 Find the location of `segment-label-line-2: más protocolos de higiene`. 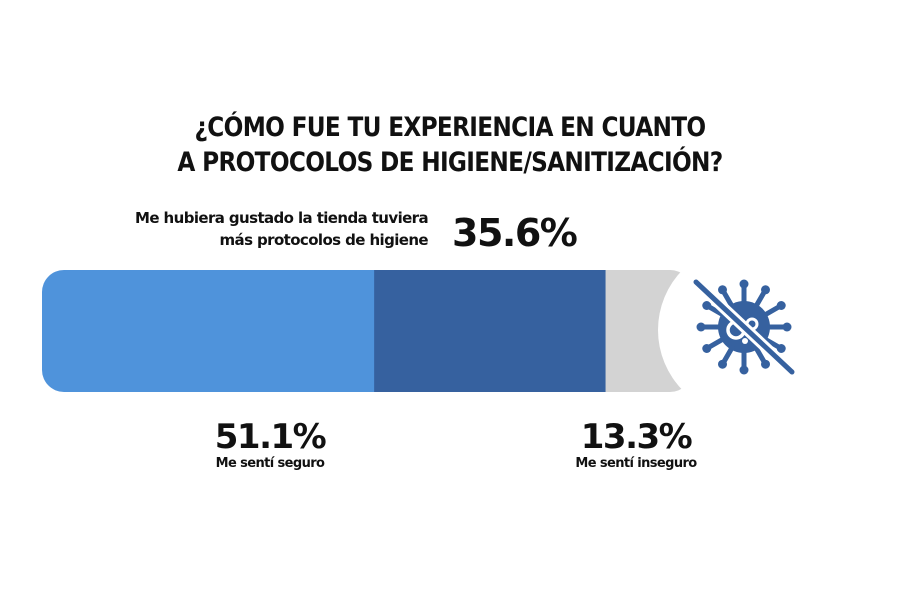

segment-label-line-2: más protocolos de higiene is located at coordinates (324, 240).